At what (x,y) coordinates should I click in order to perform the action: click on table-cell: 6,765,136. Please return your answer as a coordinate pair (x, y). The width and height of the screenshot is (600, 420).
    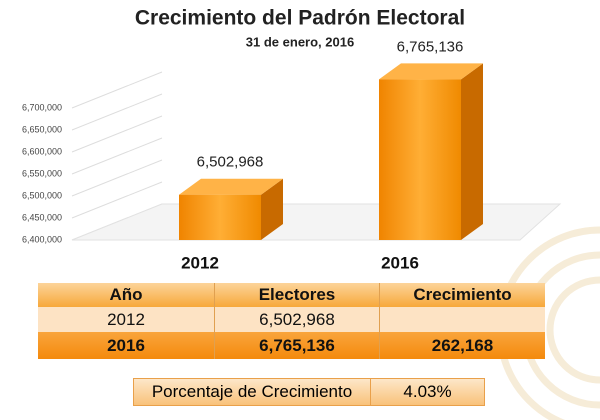
    Looking at the image, I should click on (297, 345).